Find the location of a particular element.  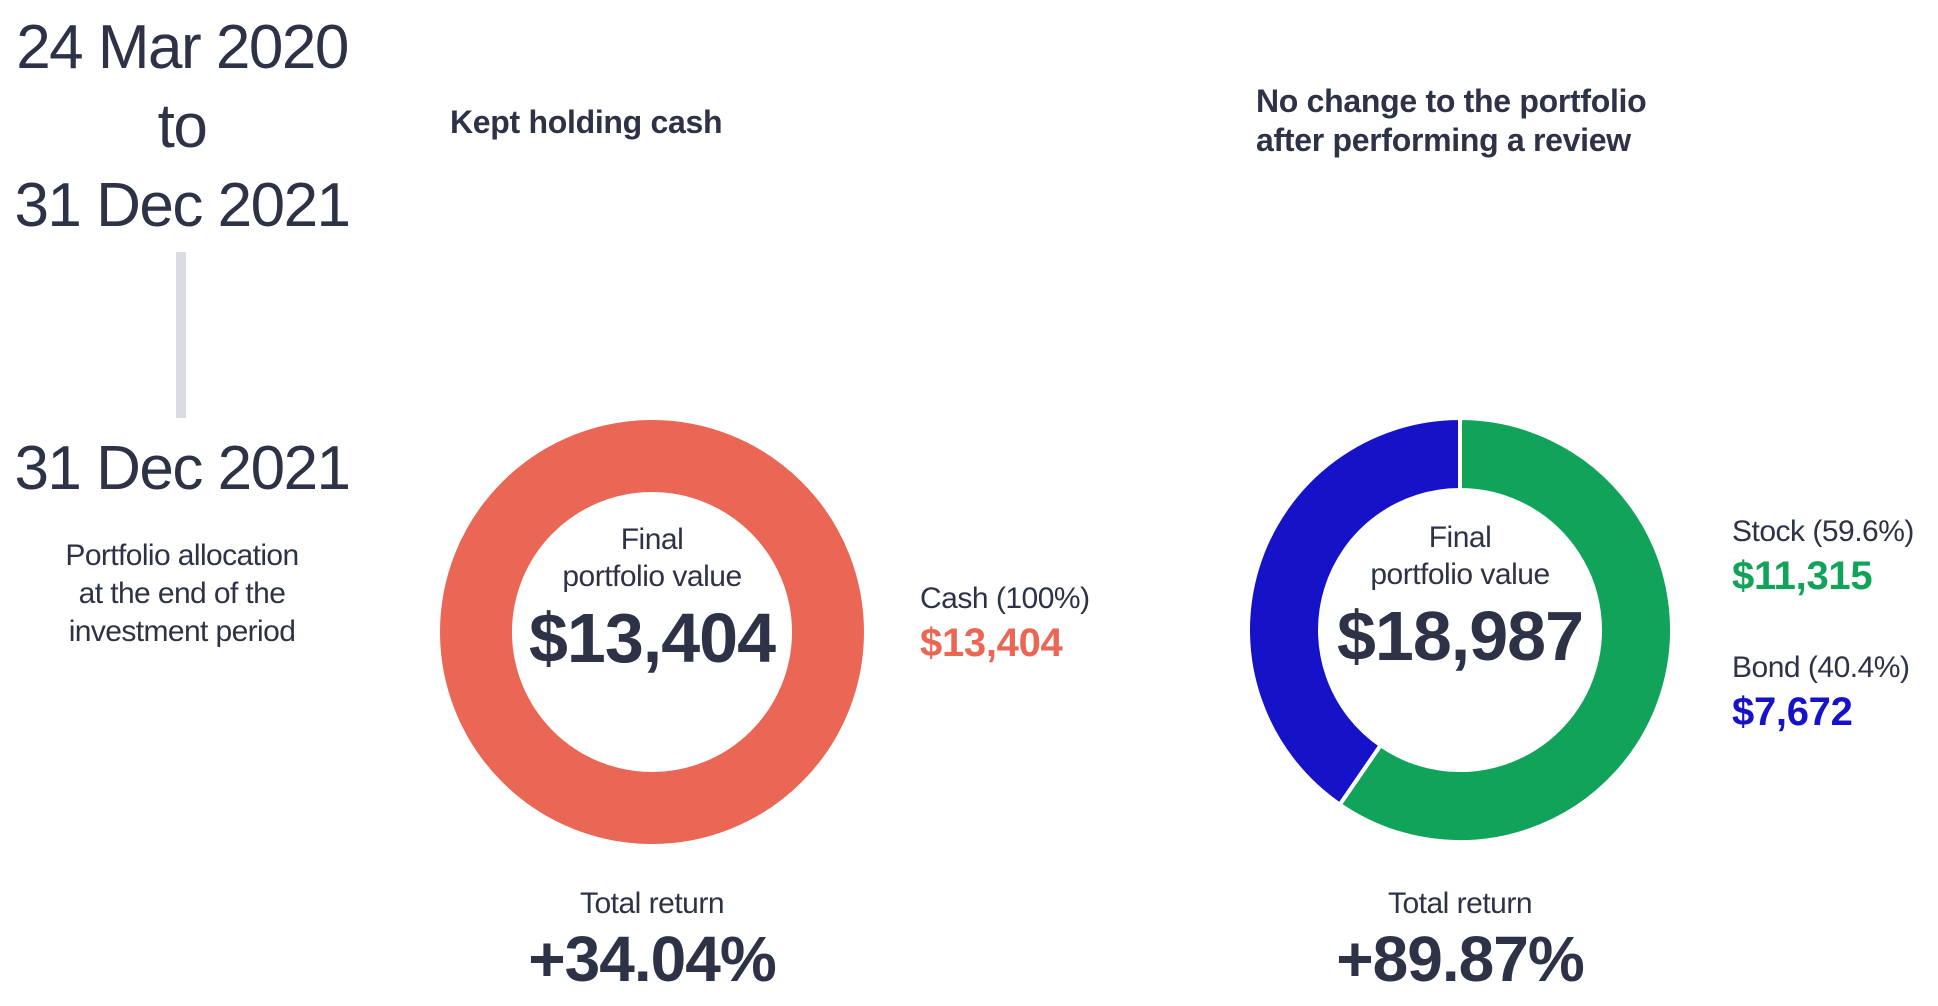

legend-label: Bond (40.4%) is located at coordinates (1821, 667).